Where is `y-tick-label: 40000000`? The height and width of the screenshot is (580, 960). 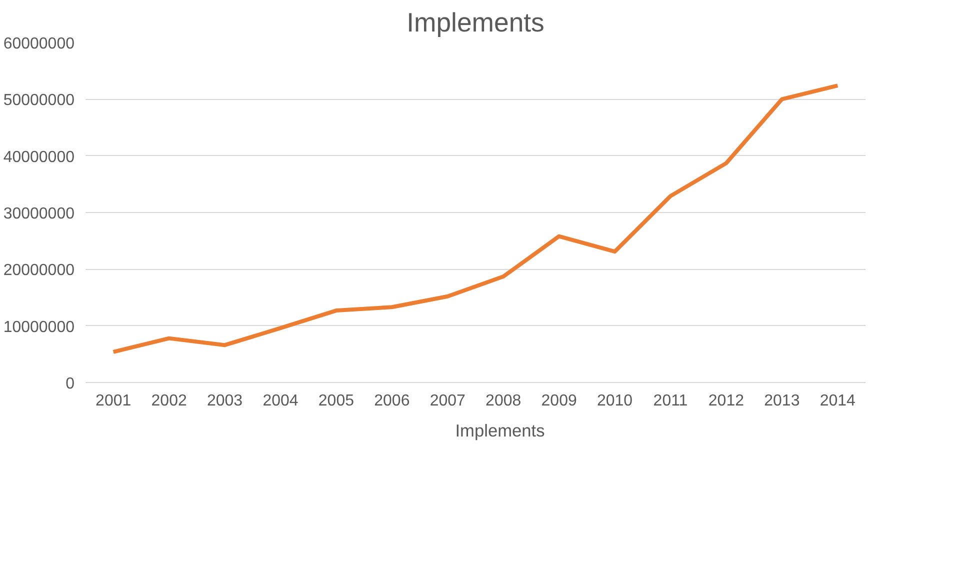
y-tick-label: 40000000 is located at coordinates (39, 157).